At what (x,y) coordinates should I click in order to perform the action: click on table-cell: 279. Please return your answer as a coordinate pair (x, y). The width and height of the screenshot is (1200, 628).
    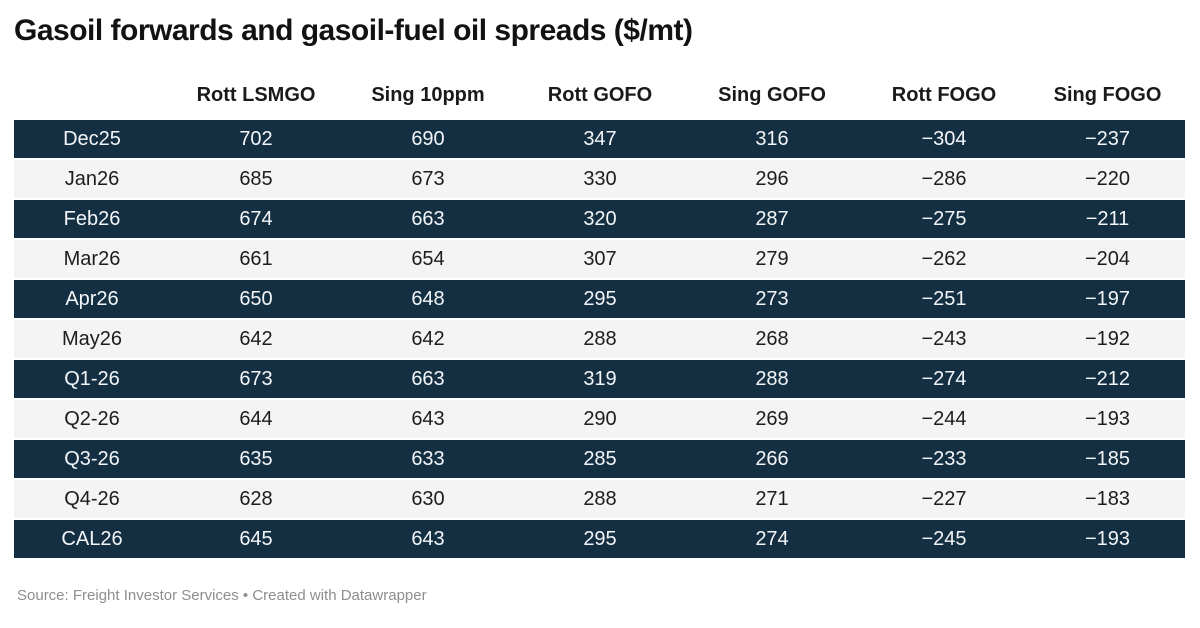
    Looking at the image, I should click on (772, 258).